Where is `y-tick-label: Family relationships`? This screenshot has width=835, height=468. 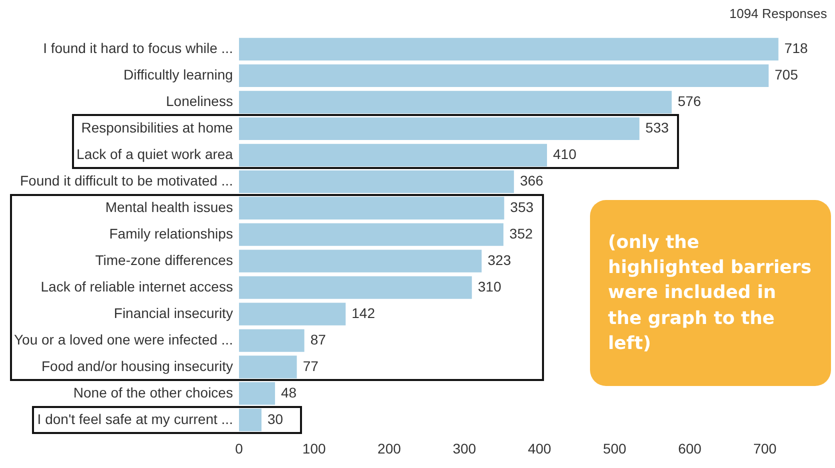 y-tick-label: Family relationships is located at coordinates (171, 233).